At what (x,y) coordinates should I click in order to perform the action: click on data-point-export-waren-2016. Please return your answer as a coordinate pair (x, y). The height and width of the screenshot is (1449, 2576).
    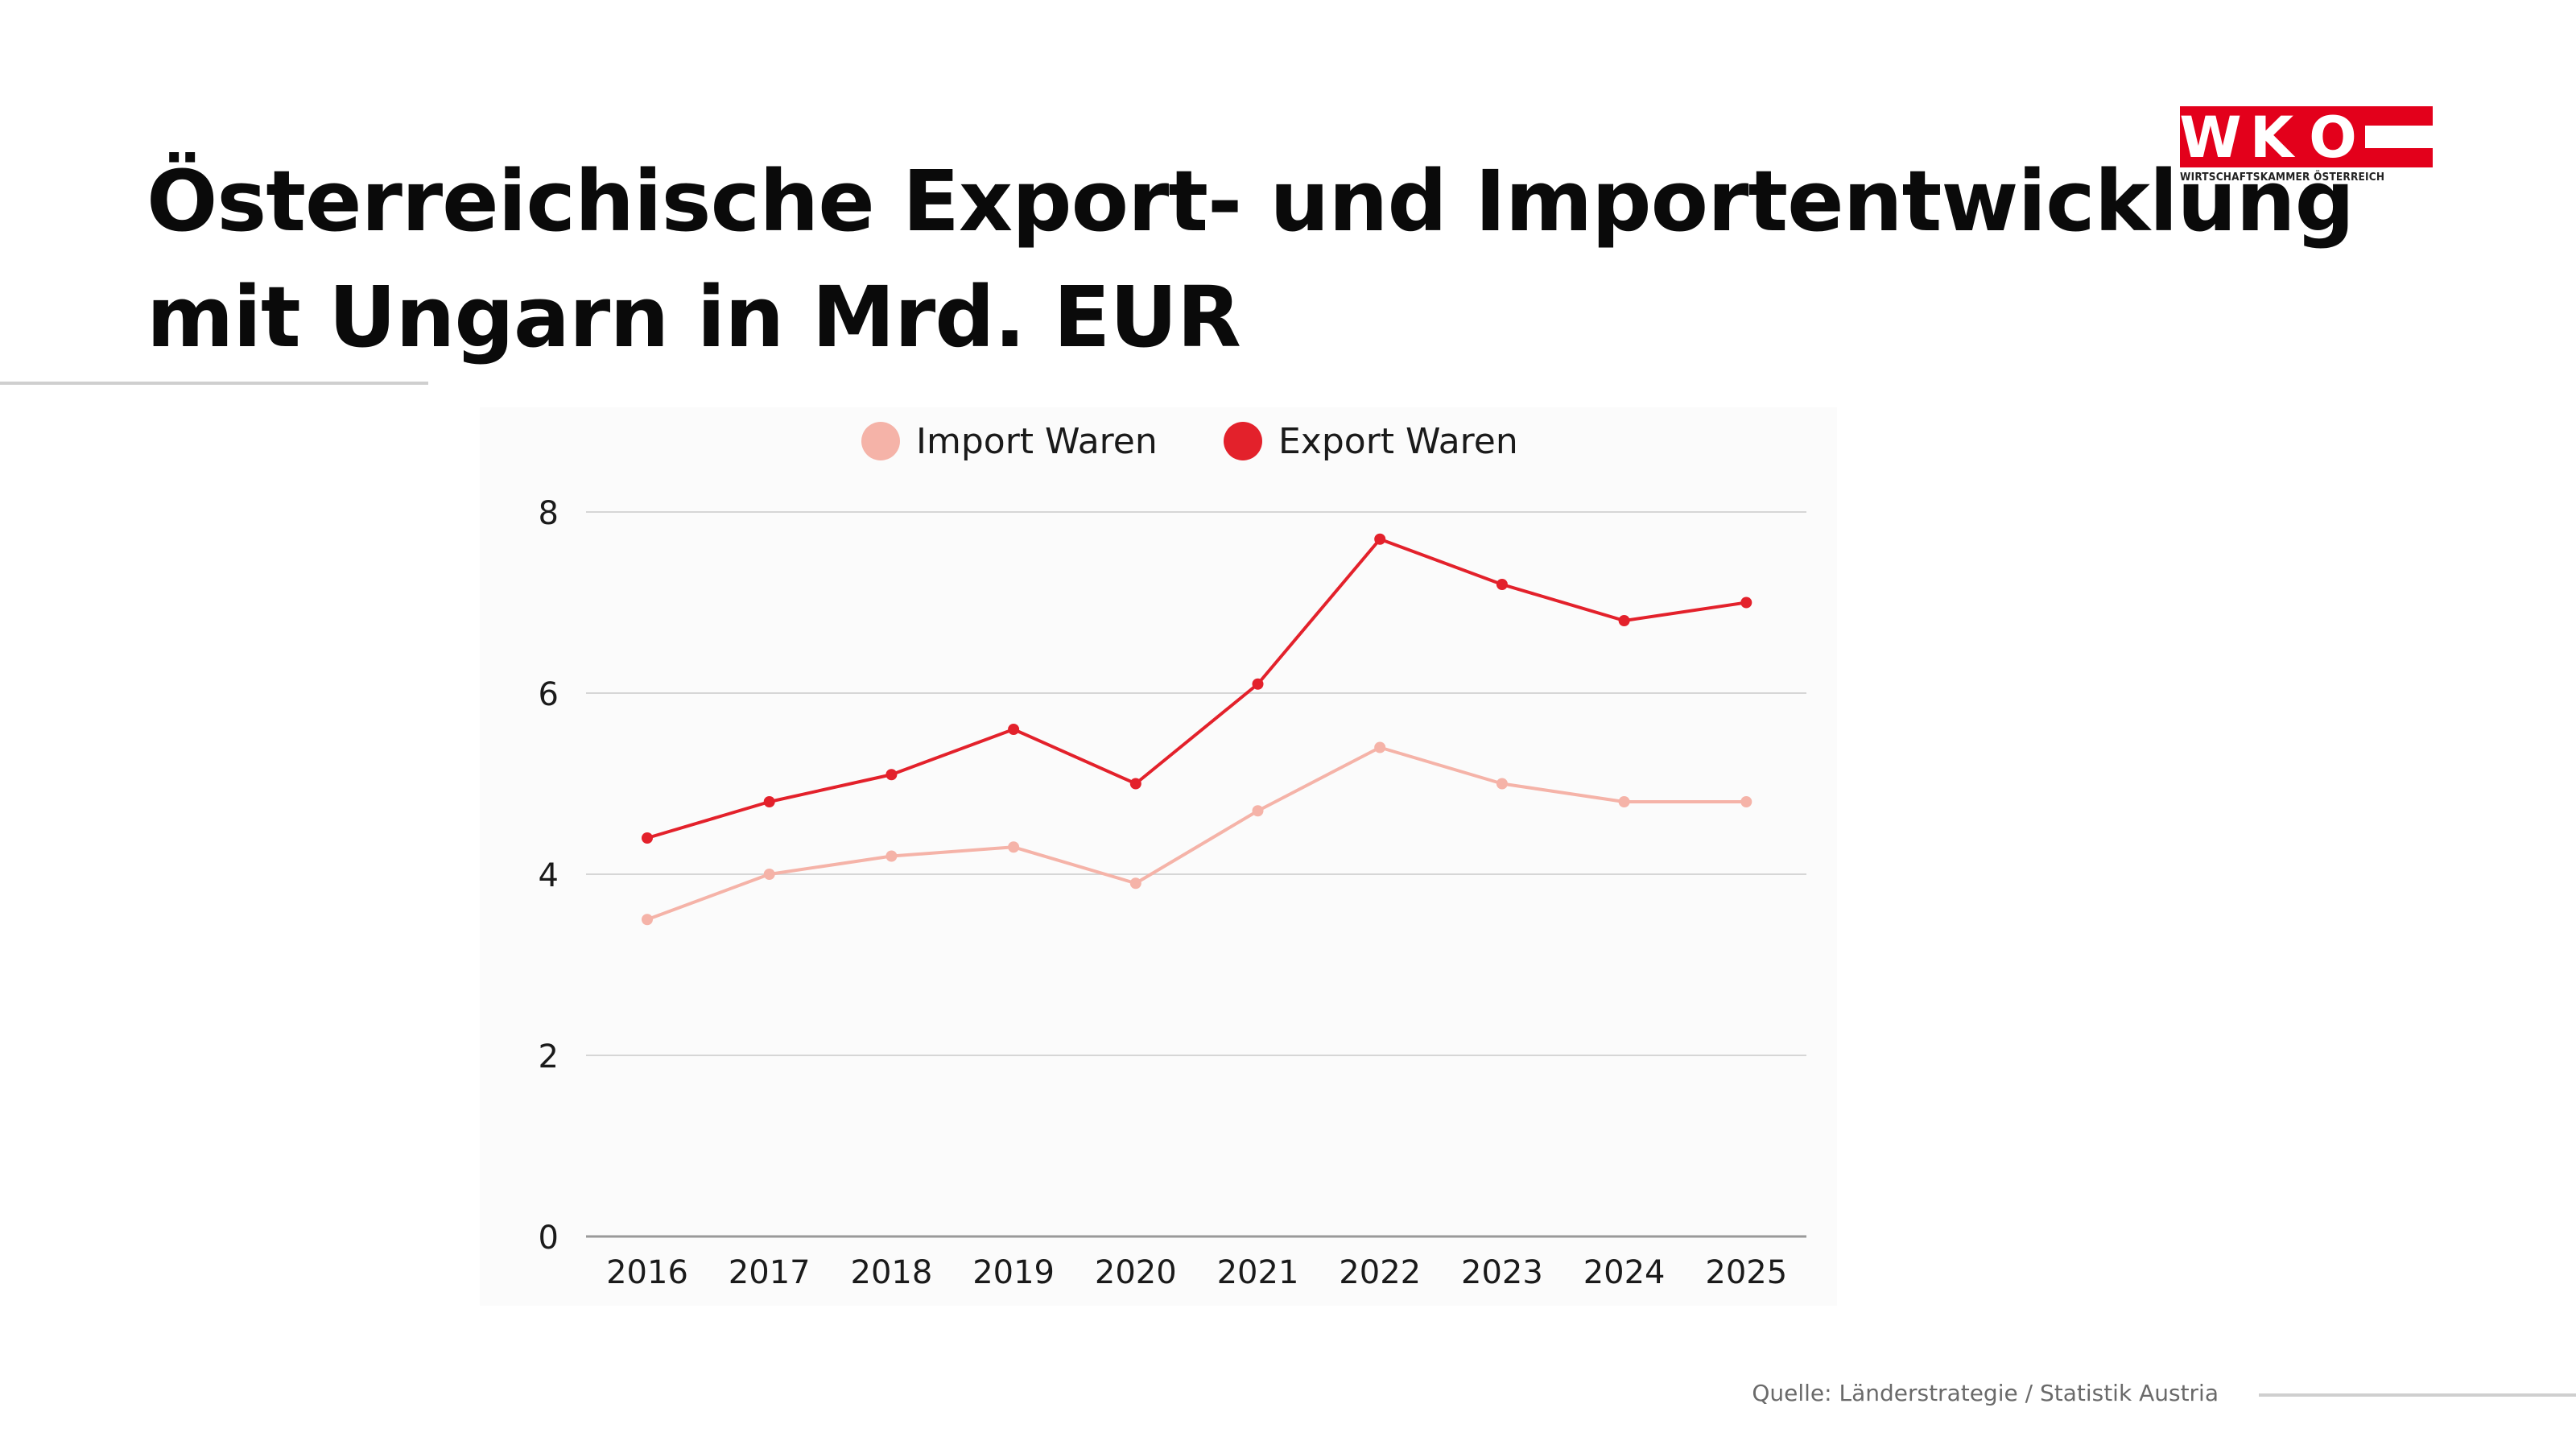
    Looking at the image, I should click on (647, 838).